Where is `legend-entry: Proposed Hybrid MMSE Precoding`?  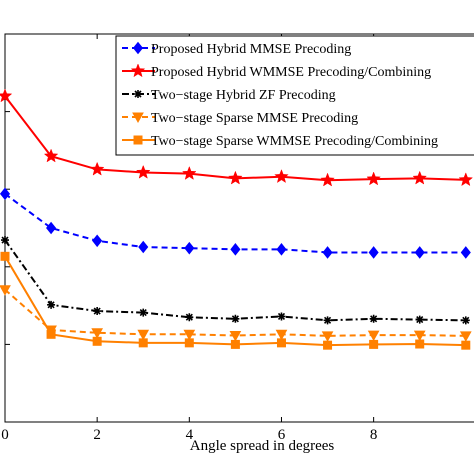 legend-entry: Proposed Hybrid MMSE Precoding is located at coordinates (236, 49).